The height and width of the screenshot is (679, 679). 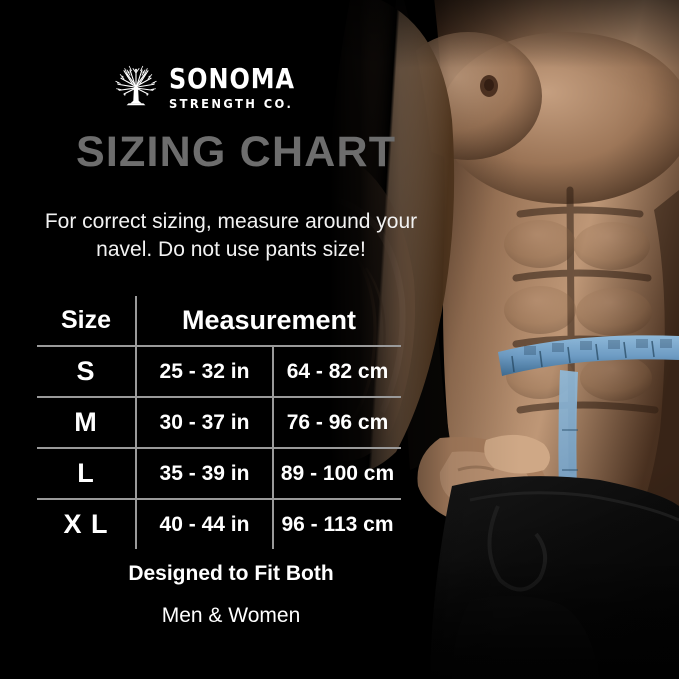 I want to click on cell-size: S, so click(x=87, y=371).